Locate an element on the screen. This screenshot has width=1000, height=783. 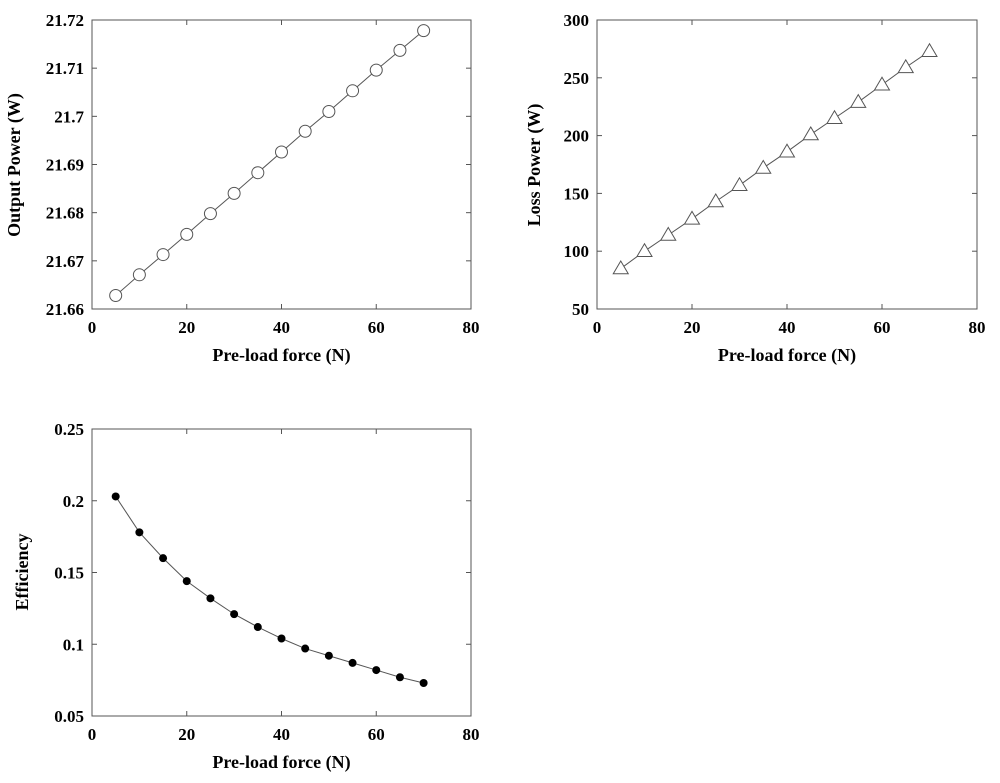
loss-power-x-axis-label: Pre-load force (N) is located at coordinates (787, 355).